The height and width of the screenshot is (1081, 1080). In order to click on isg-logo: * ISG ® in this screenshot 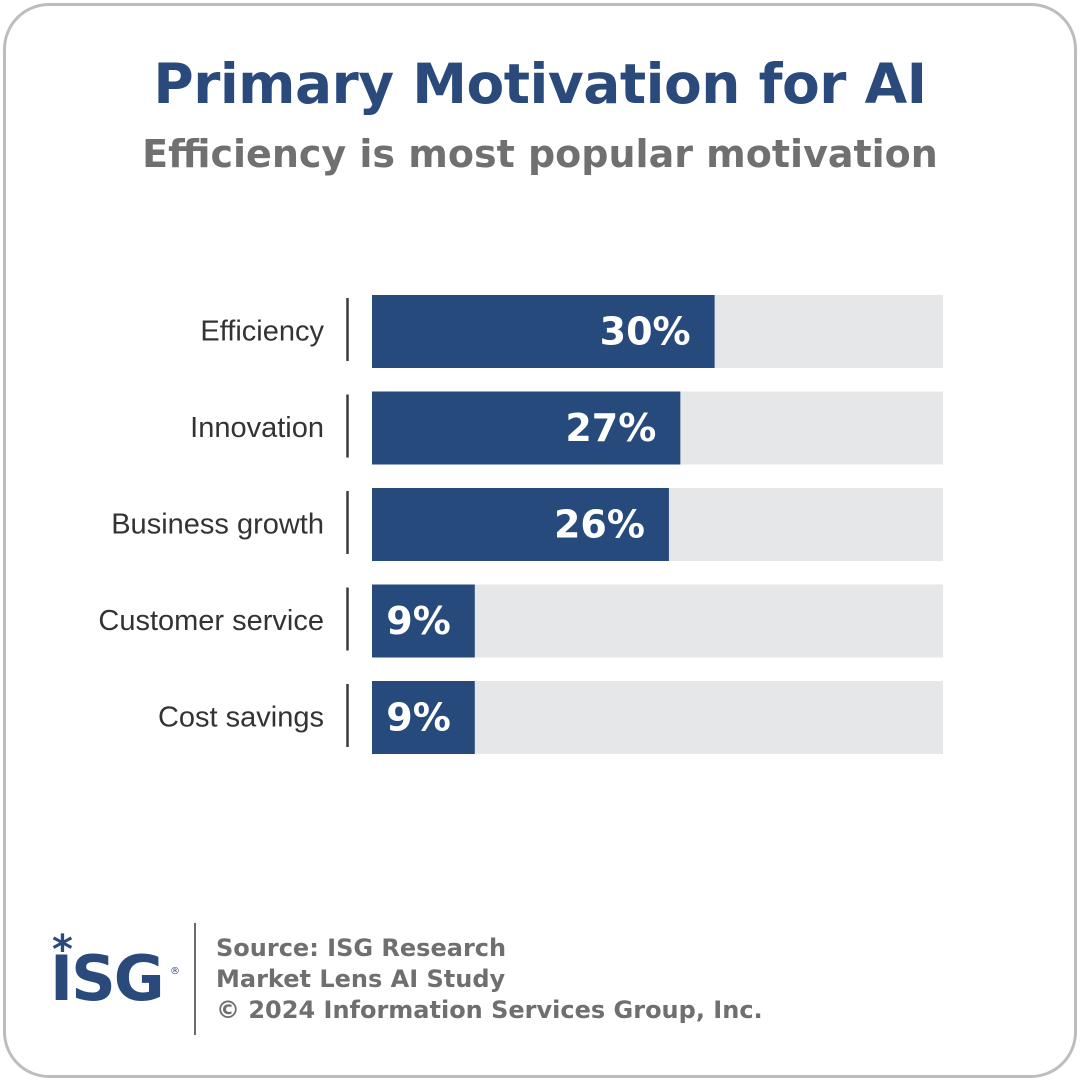, I will do `click(115, 977)`.